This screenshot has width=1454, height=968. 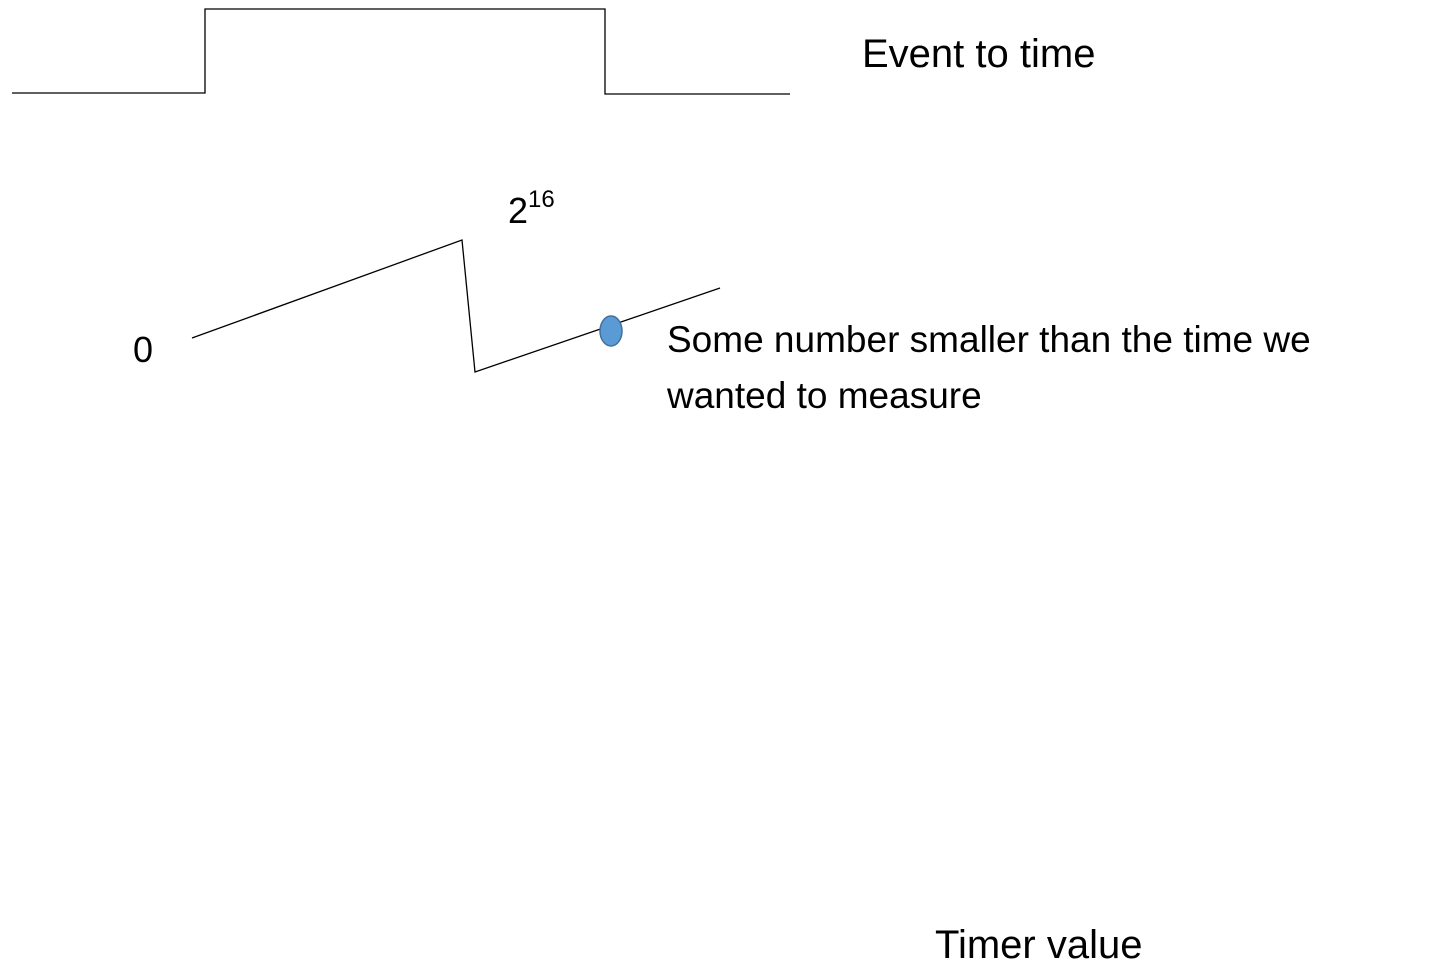 What do you see at coordinates (456, 306) in the screenshot?
I see `timer-sawtooth` at bounding box center [456, 306].